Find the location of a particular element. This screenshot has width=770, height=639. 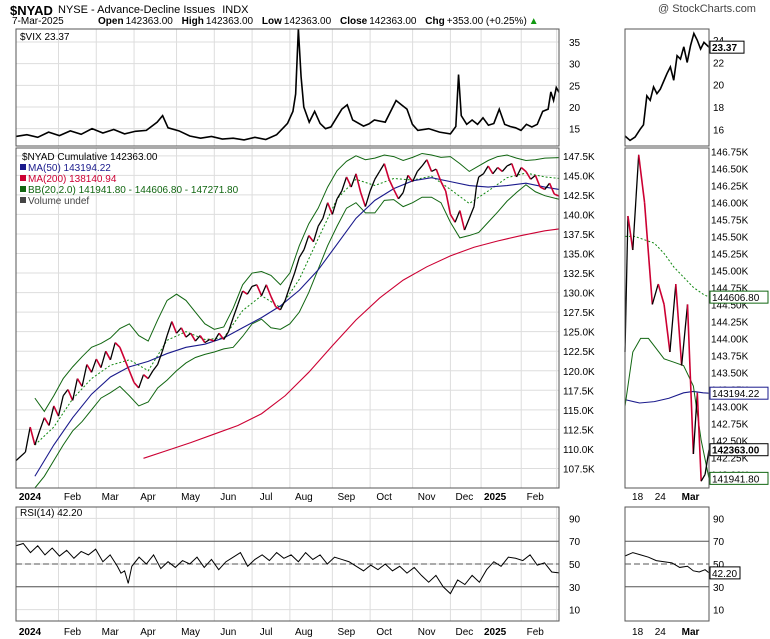

zoom-x-tick-label-top: 24 is located at coordinates (661, 497).